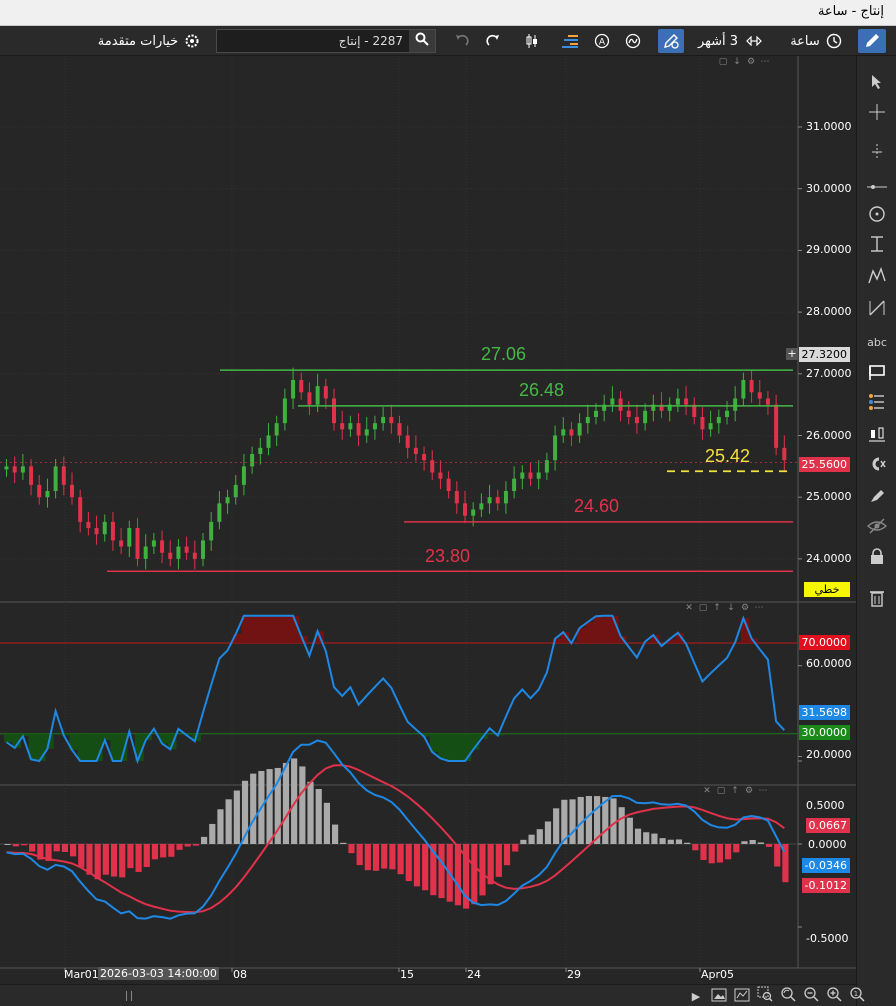 This screenshot has width=896, height=1006. Describe the element at coordinates (788, 996) in the screenshot. I see `zoom-reset-button` at that location.